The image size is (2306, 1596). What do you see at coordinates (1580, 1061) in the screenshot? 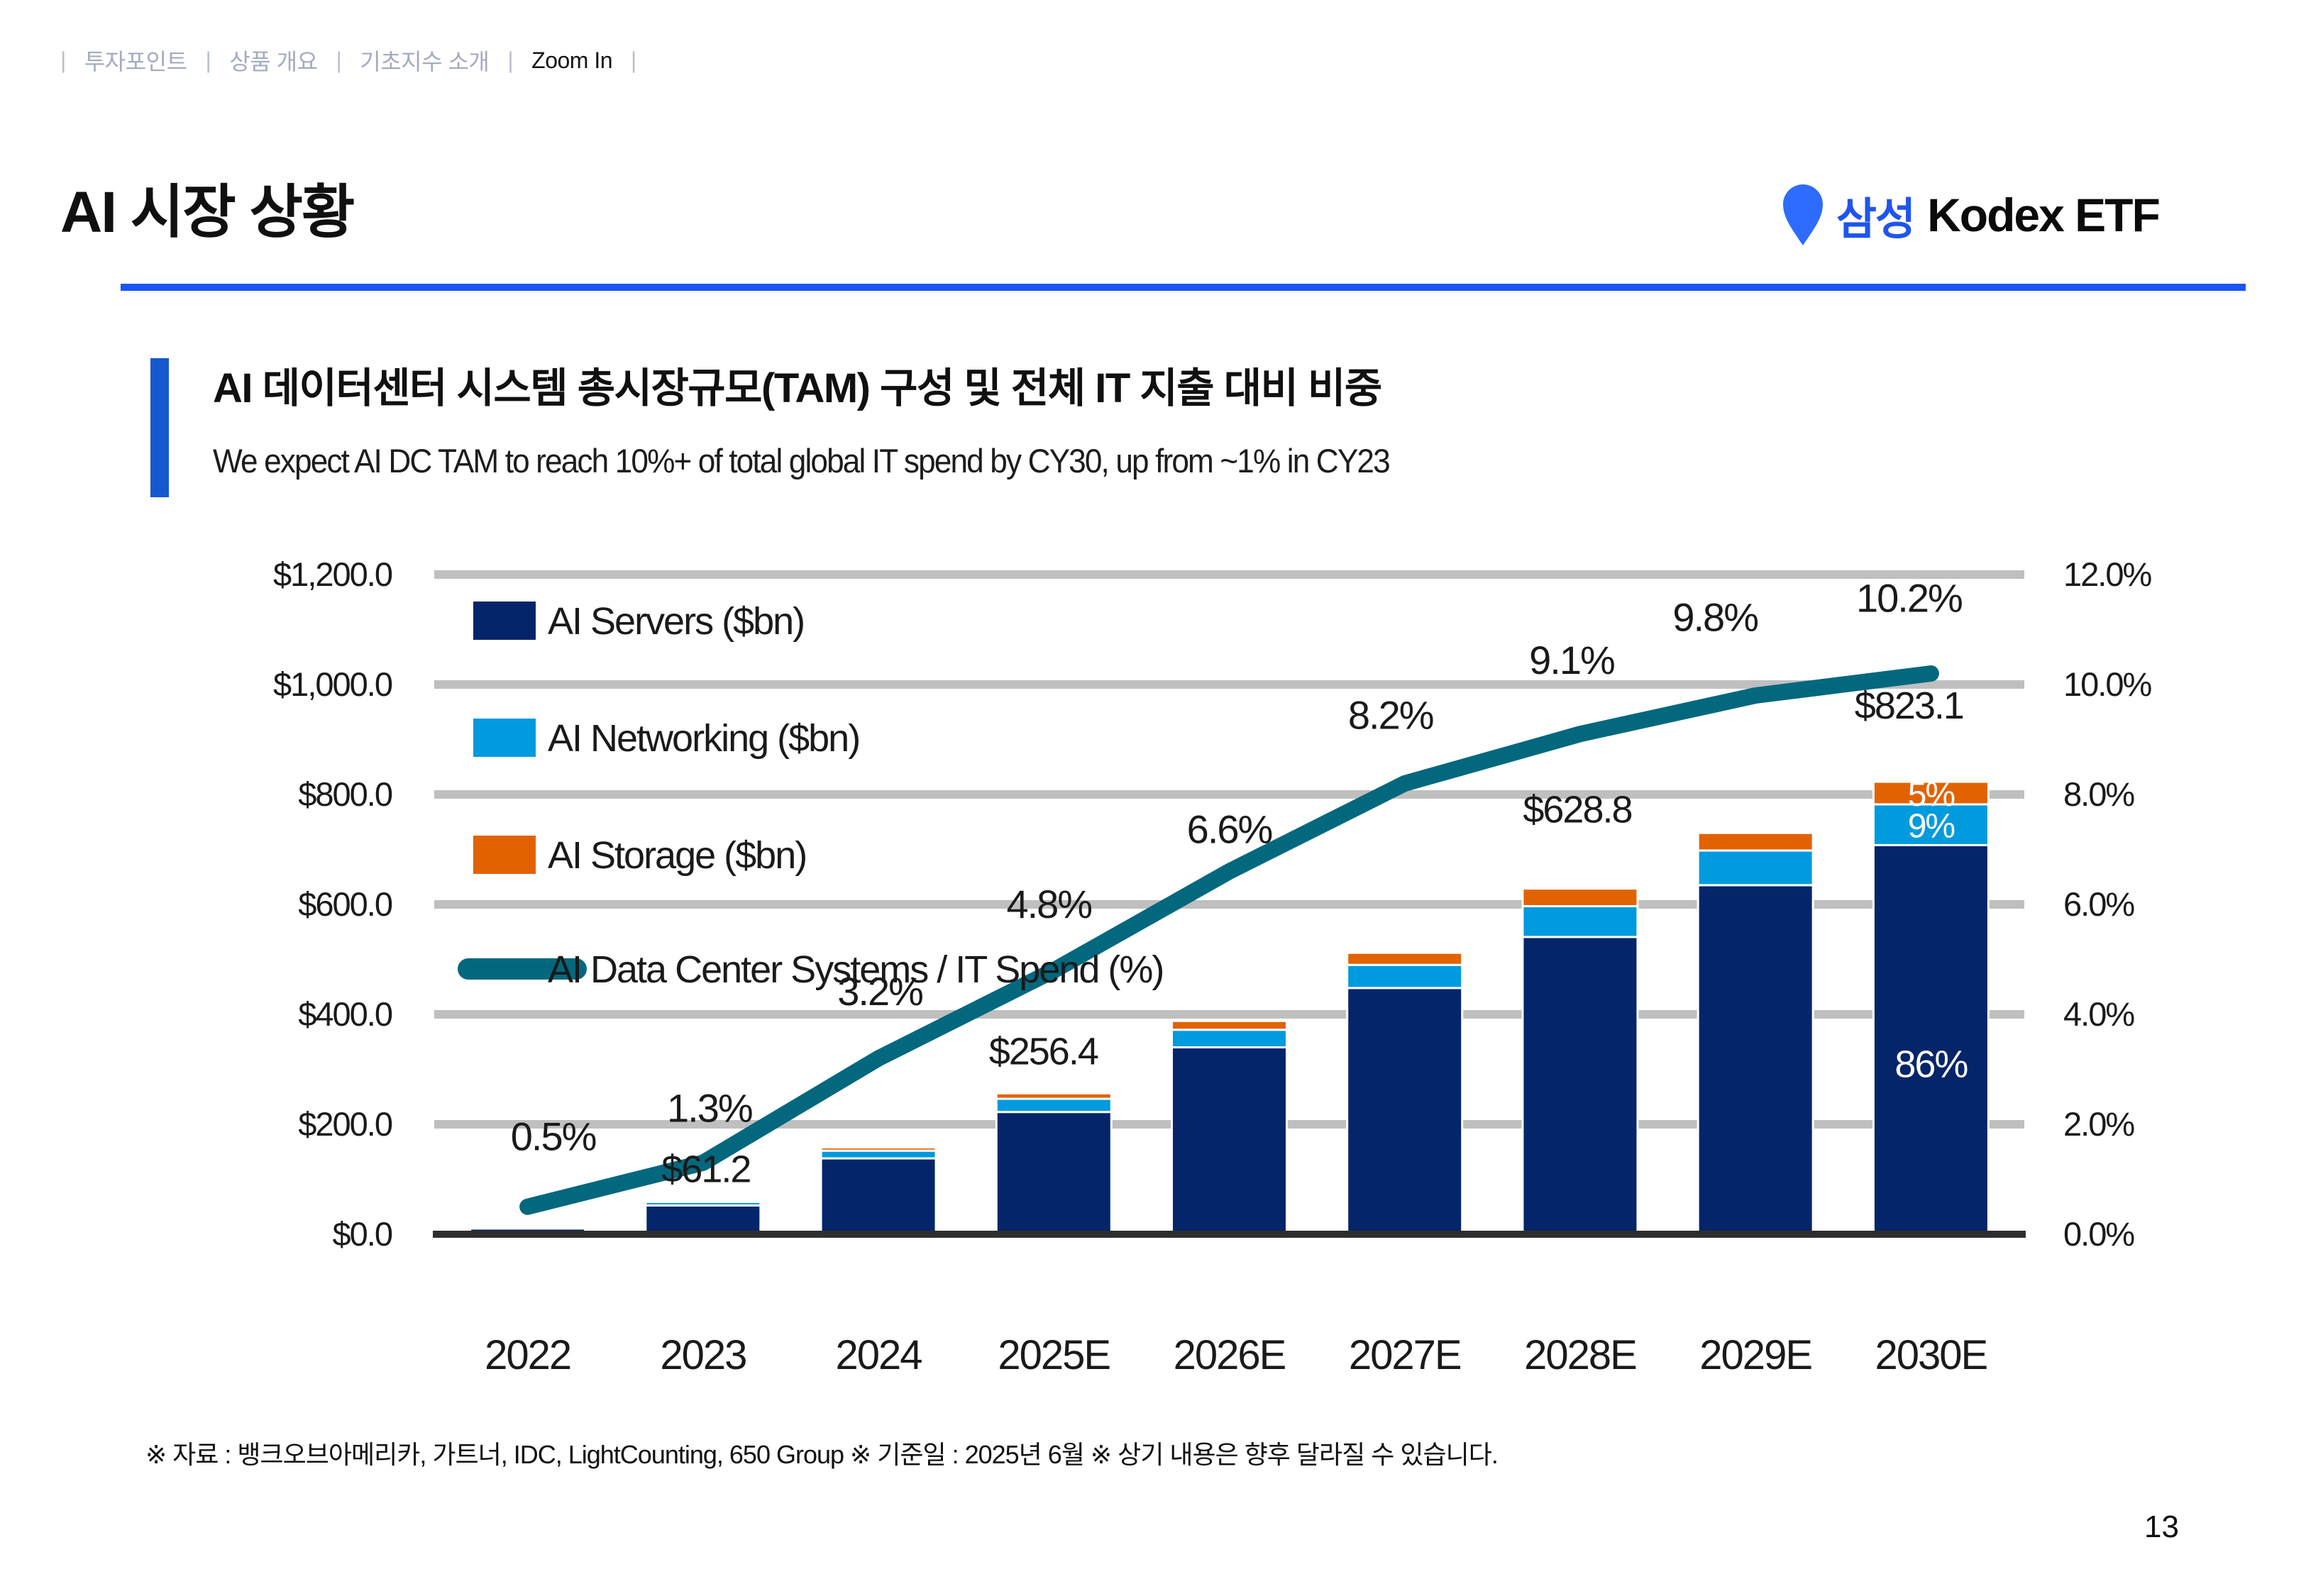
I see `bar-2028E` at bounding box center [1580, 1061].